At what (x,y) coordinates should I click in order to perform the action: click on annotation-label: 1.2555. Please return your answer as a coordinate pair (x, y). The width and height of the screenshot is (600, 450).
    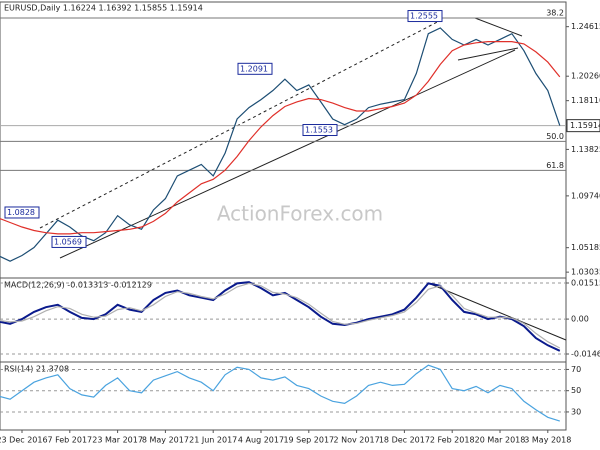
    Looking at the image, I should click on (424, 16).